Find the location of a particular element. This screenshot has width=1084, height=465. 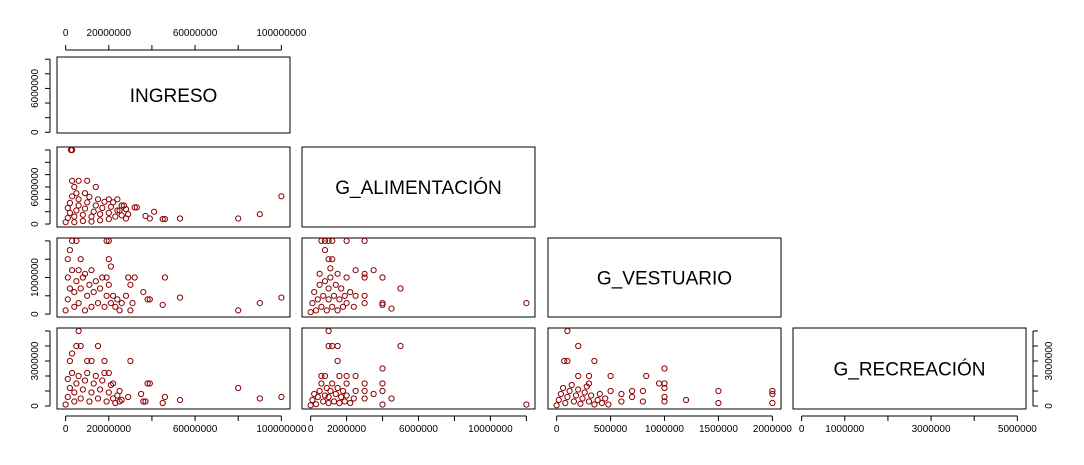

tick-label: 500000 is located at coordinates (611, 429).